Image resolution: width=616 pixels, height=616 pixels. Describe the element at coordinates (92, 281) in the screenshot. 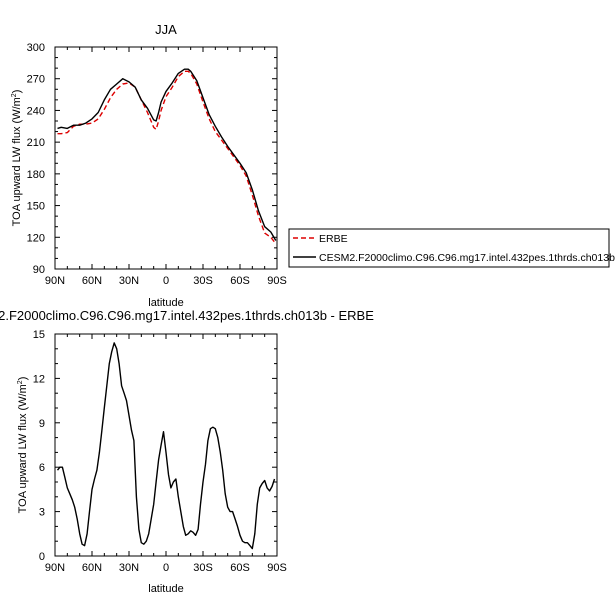

I see `top-x-tick-label: 60N` at that location.